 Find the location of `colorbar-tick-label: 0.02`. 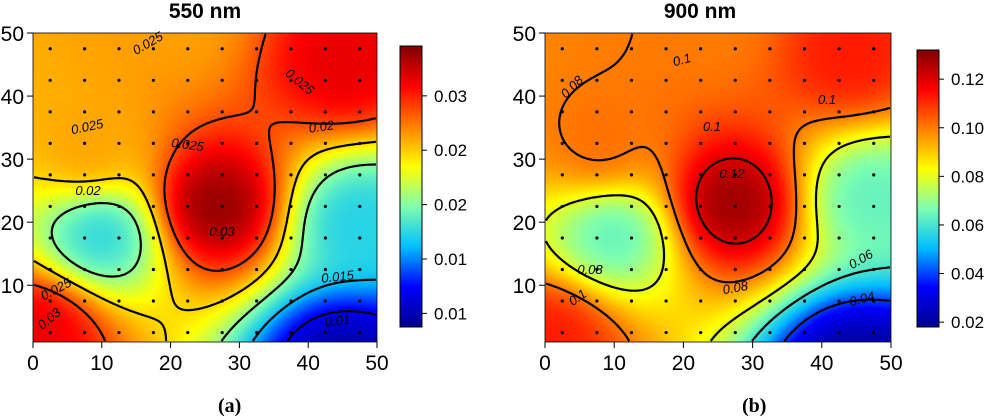

colorbar-tick-label: 0.02 is located at coordinates (967, 322).